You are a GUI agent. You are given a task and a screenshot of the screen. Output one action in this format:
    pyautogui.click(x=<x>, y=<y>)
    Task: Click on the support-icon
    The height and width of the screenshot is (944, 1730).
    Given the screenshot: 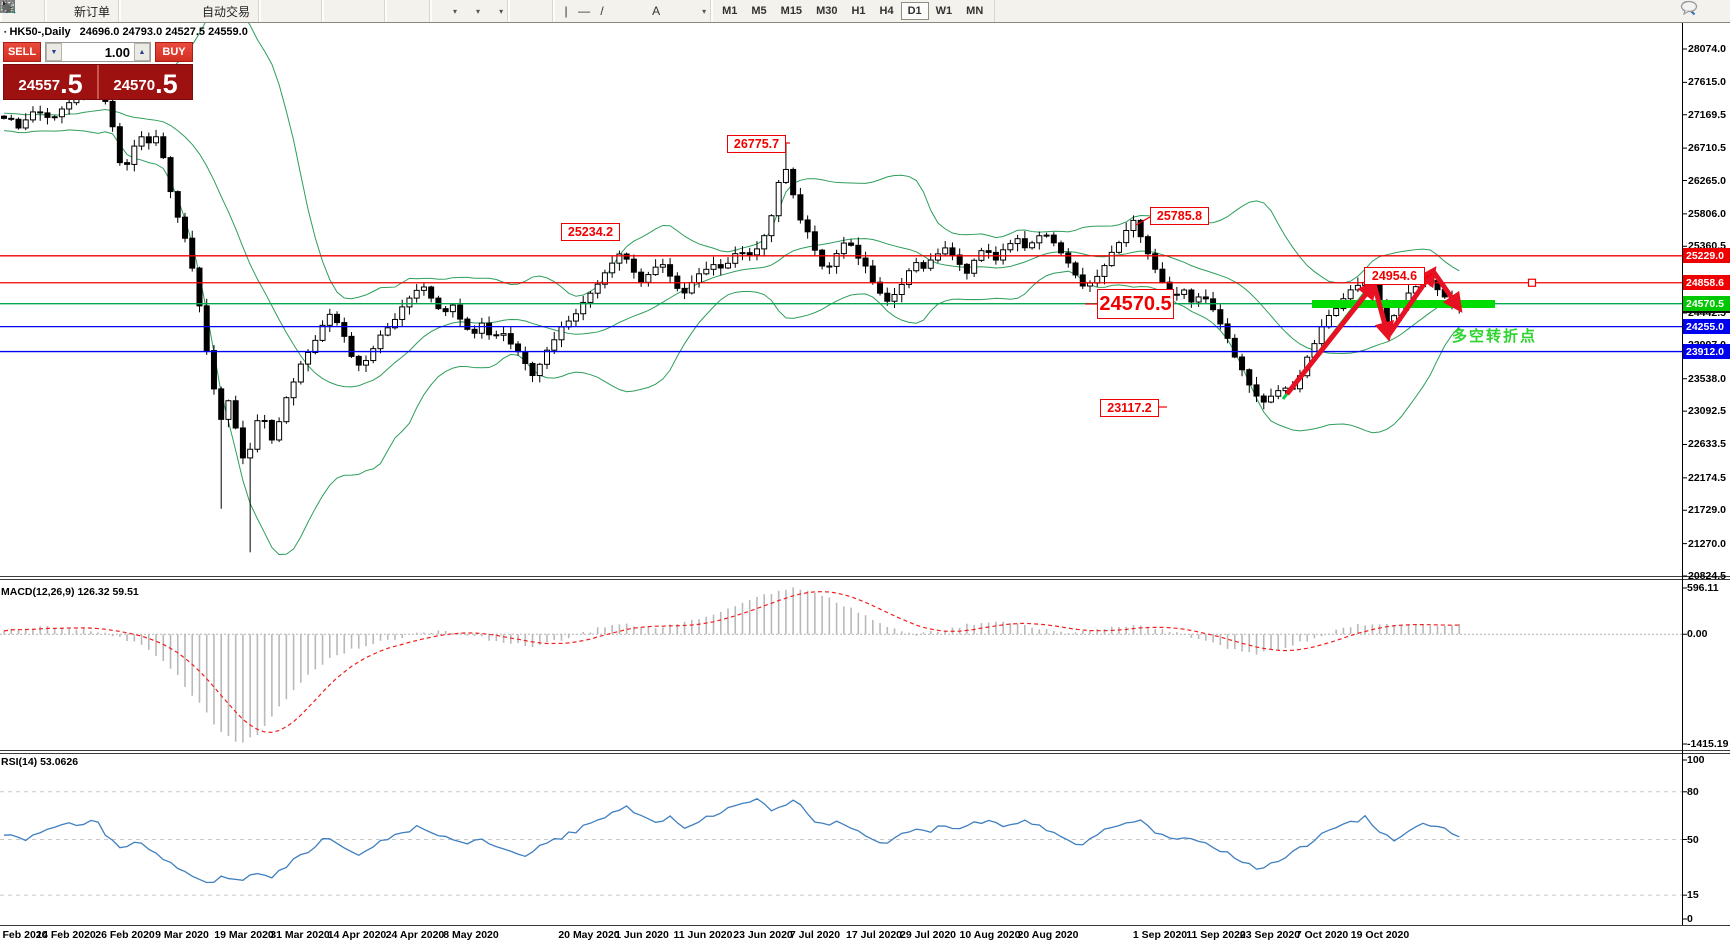 What is the action you would take?
    pyautogui.click(x=89, y=10)
    